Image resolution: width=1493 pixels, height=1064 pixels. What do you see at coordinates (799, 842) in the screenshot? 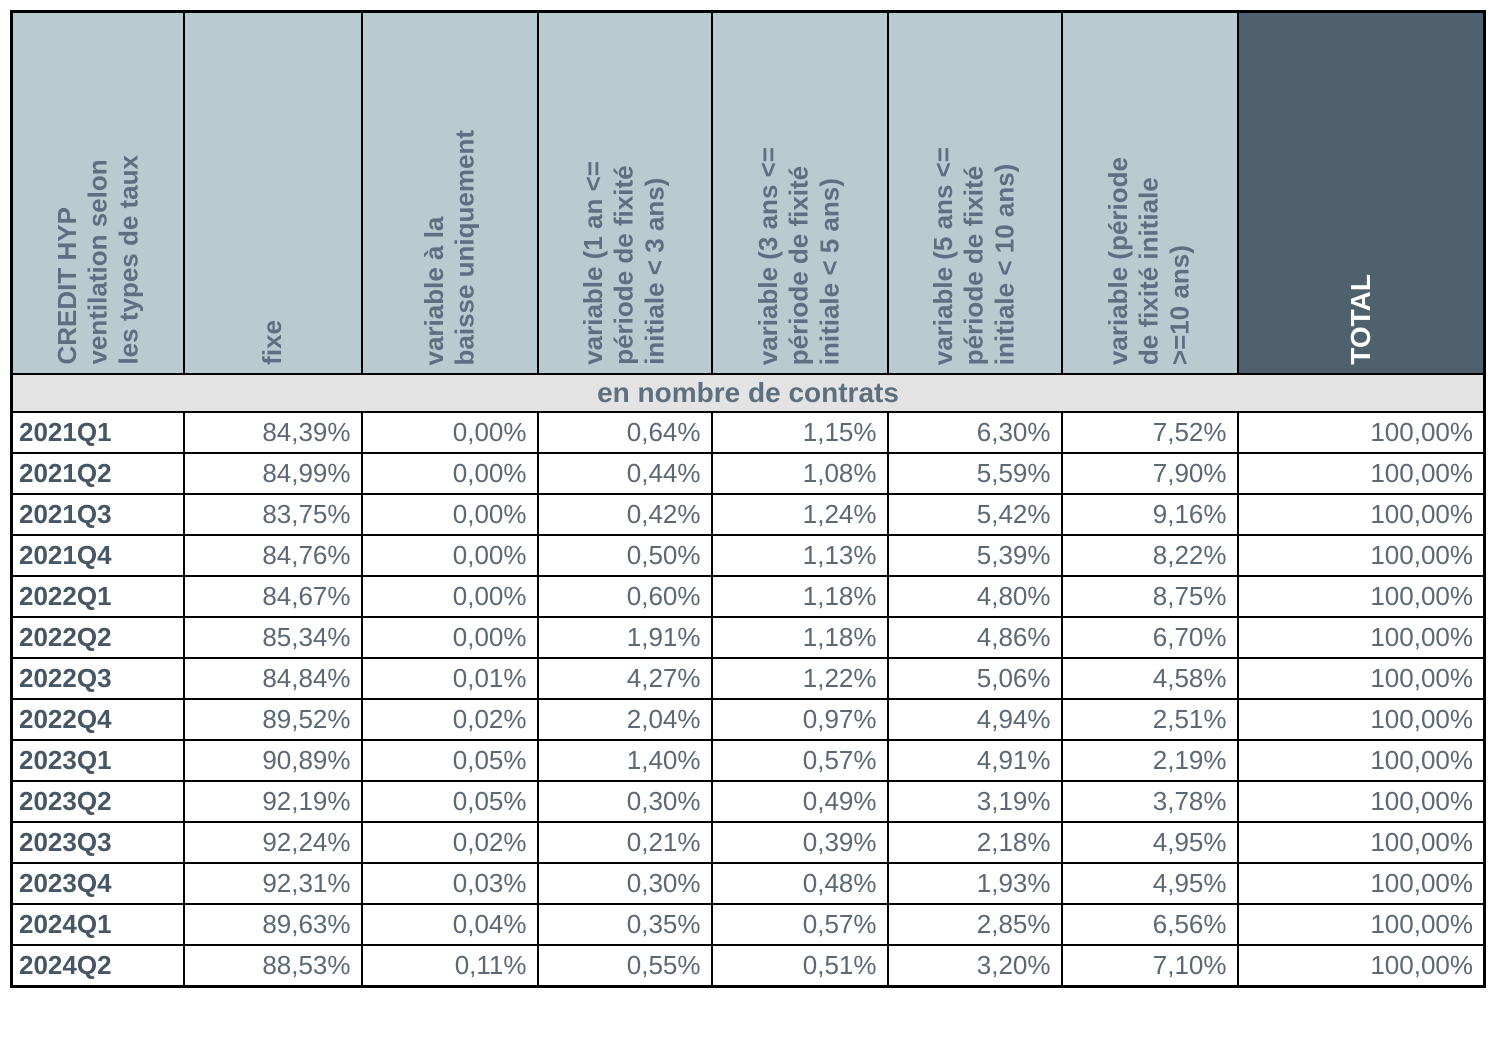
I see `value-cell: 0,39%` at bounding box center [799, 842].